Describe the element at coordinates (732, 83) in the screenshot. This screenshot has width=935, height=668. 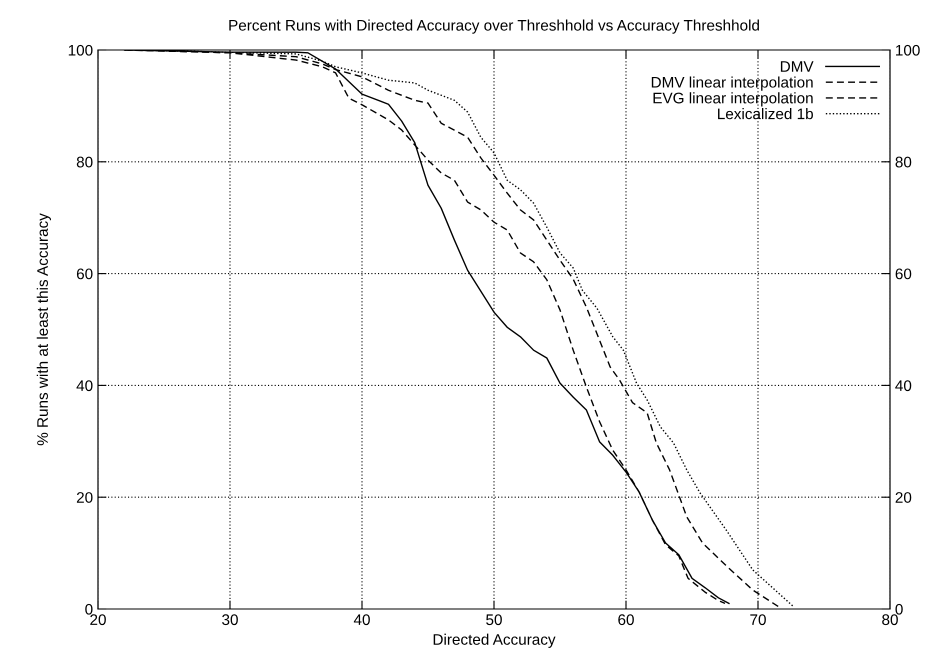
I see `legend-label: DMV linear interpolation` at that location.